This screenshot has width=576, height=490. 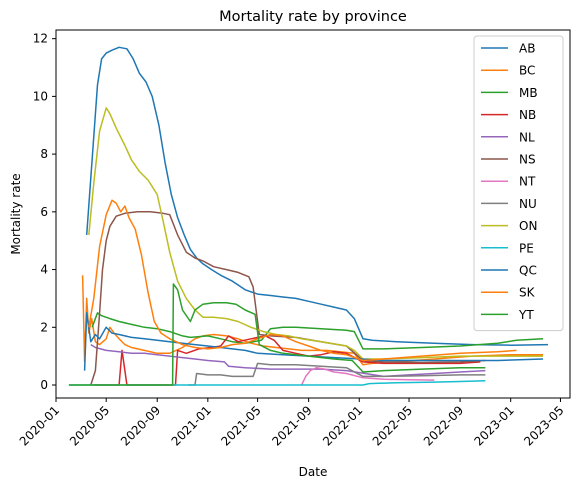 What do you see at coordinates (44, 154) in the screenshot?
I see `y-tick-label: 8` at bounding box center [44, 154].